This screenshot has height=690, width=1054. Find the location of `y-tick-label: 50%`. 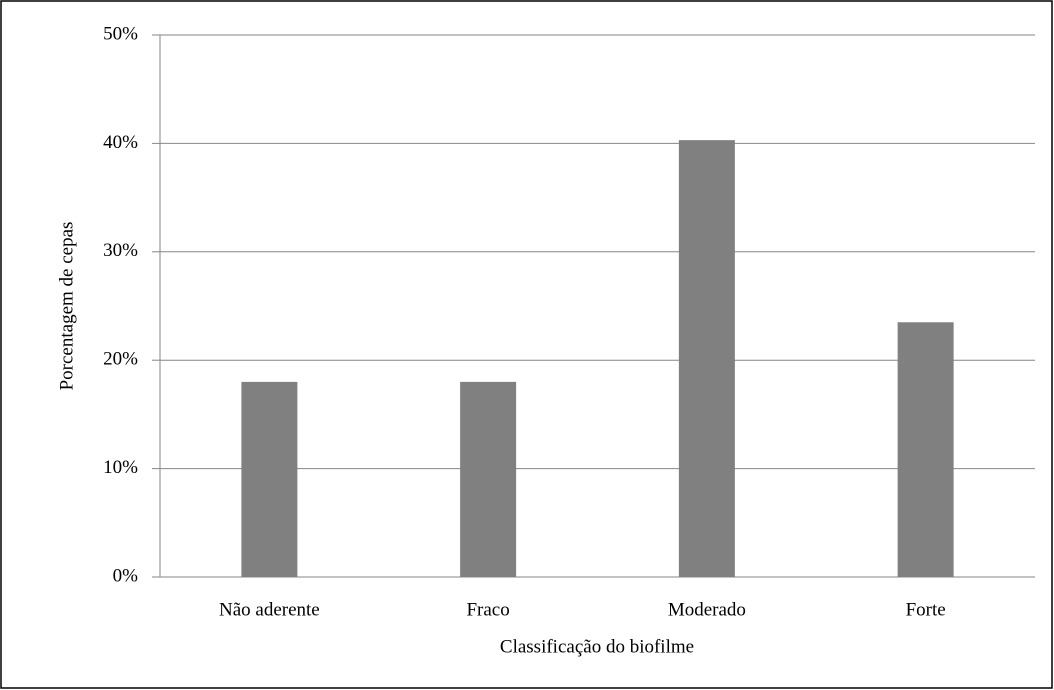

y-tick-label: 50% is located at coordinates (120, 33).